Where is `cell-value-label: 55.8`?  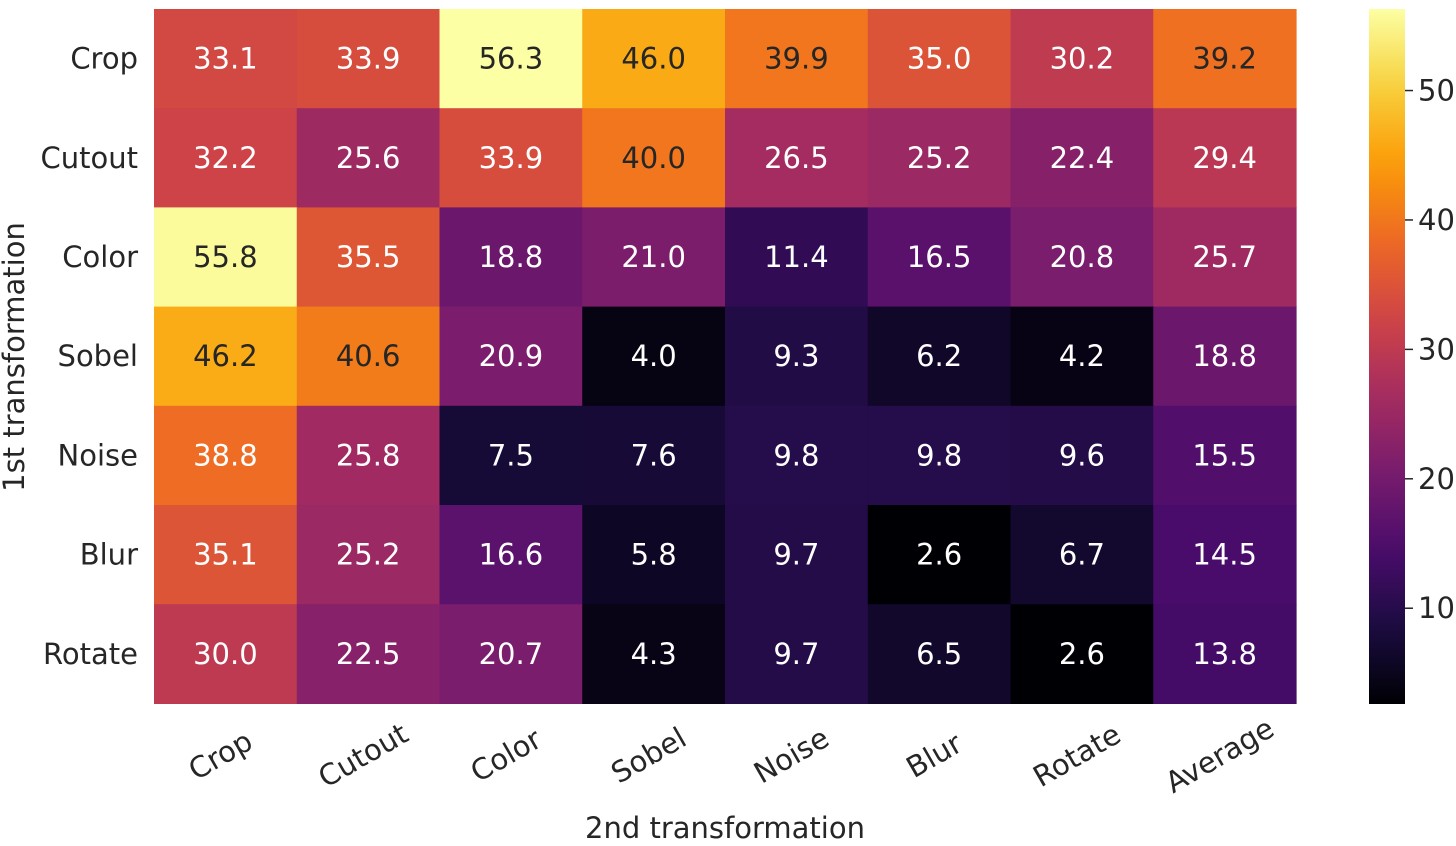 cell-value-label: 55.8 is located at coordinates (225, 257).